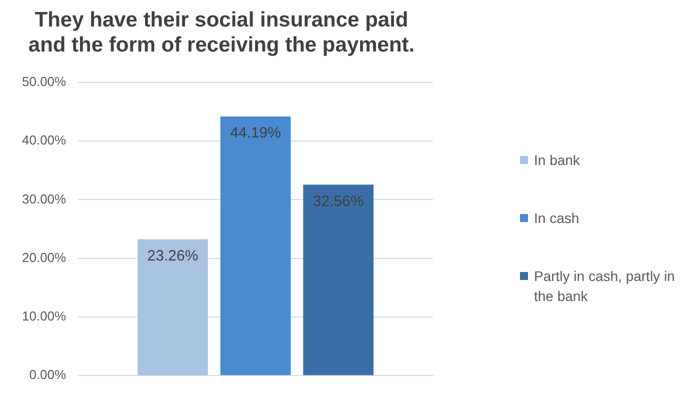 Image resolution: width=698 pixels, height=401 pixels. I want to click on y-tick-label: 20.00%, so click(44, 257).